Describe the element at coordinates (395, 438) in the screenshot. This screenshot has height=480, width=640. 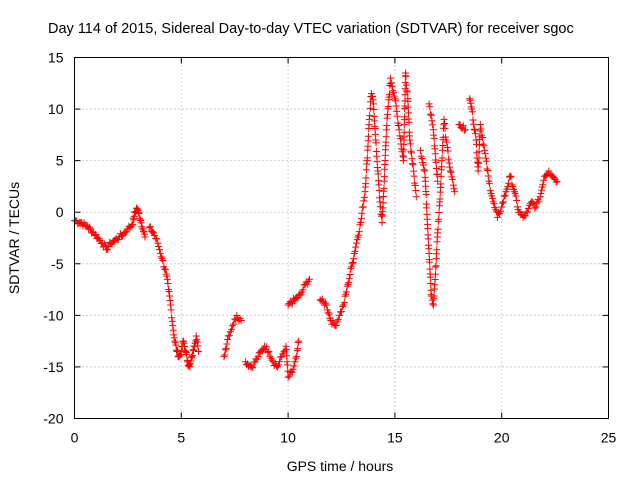
I see `x-tick-label: 15` at that location.